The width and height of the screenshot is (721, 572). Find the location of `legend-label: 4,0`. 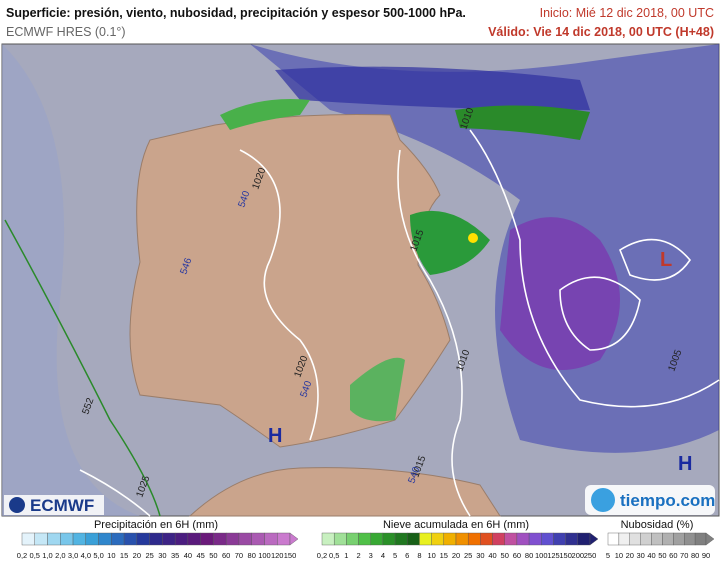

legend-label: 4,0 is located at coordinates (86, 555).